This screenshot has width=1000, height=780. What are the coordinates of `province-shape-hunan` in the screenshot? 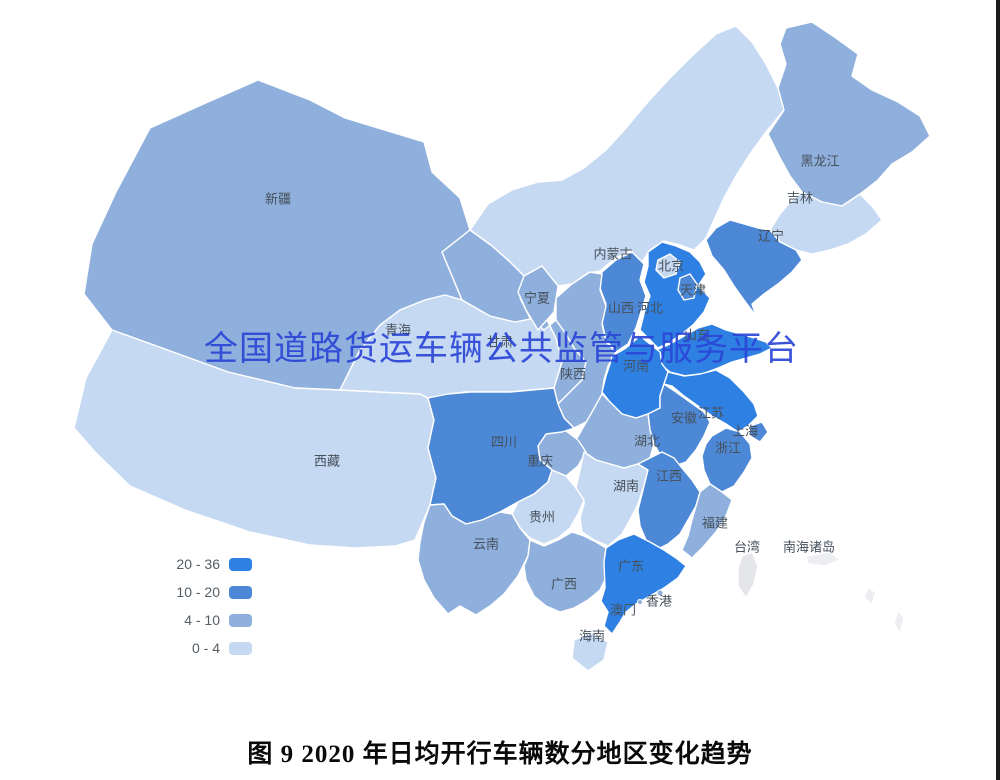 It's located at (612, 499).